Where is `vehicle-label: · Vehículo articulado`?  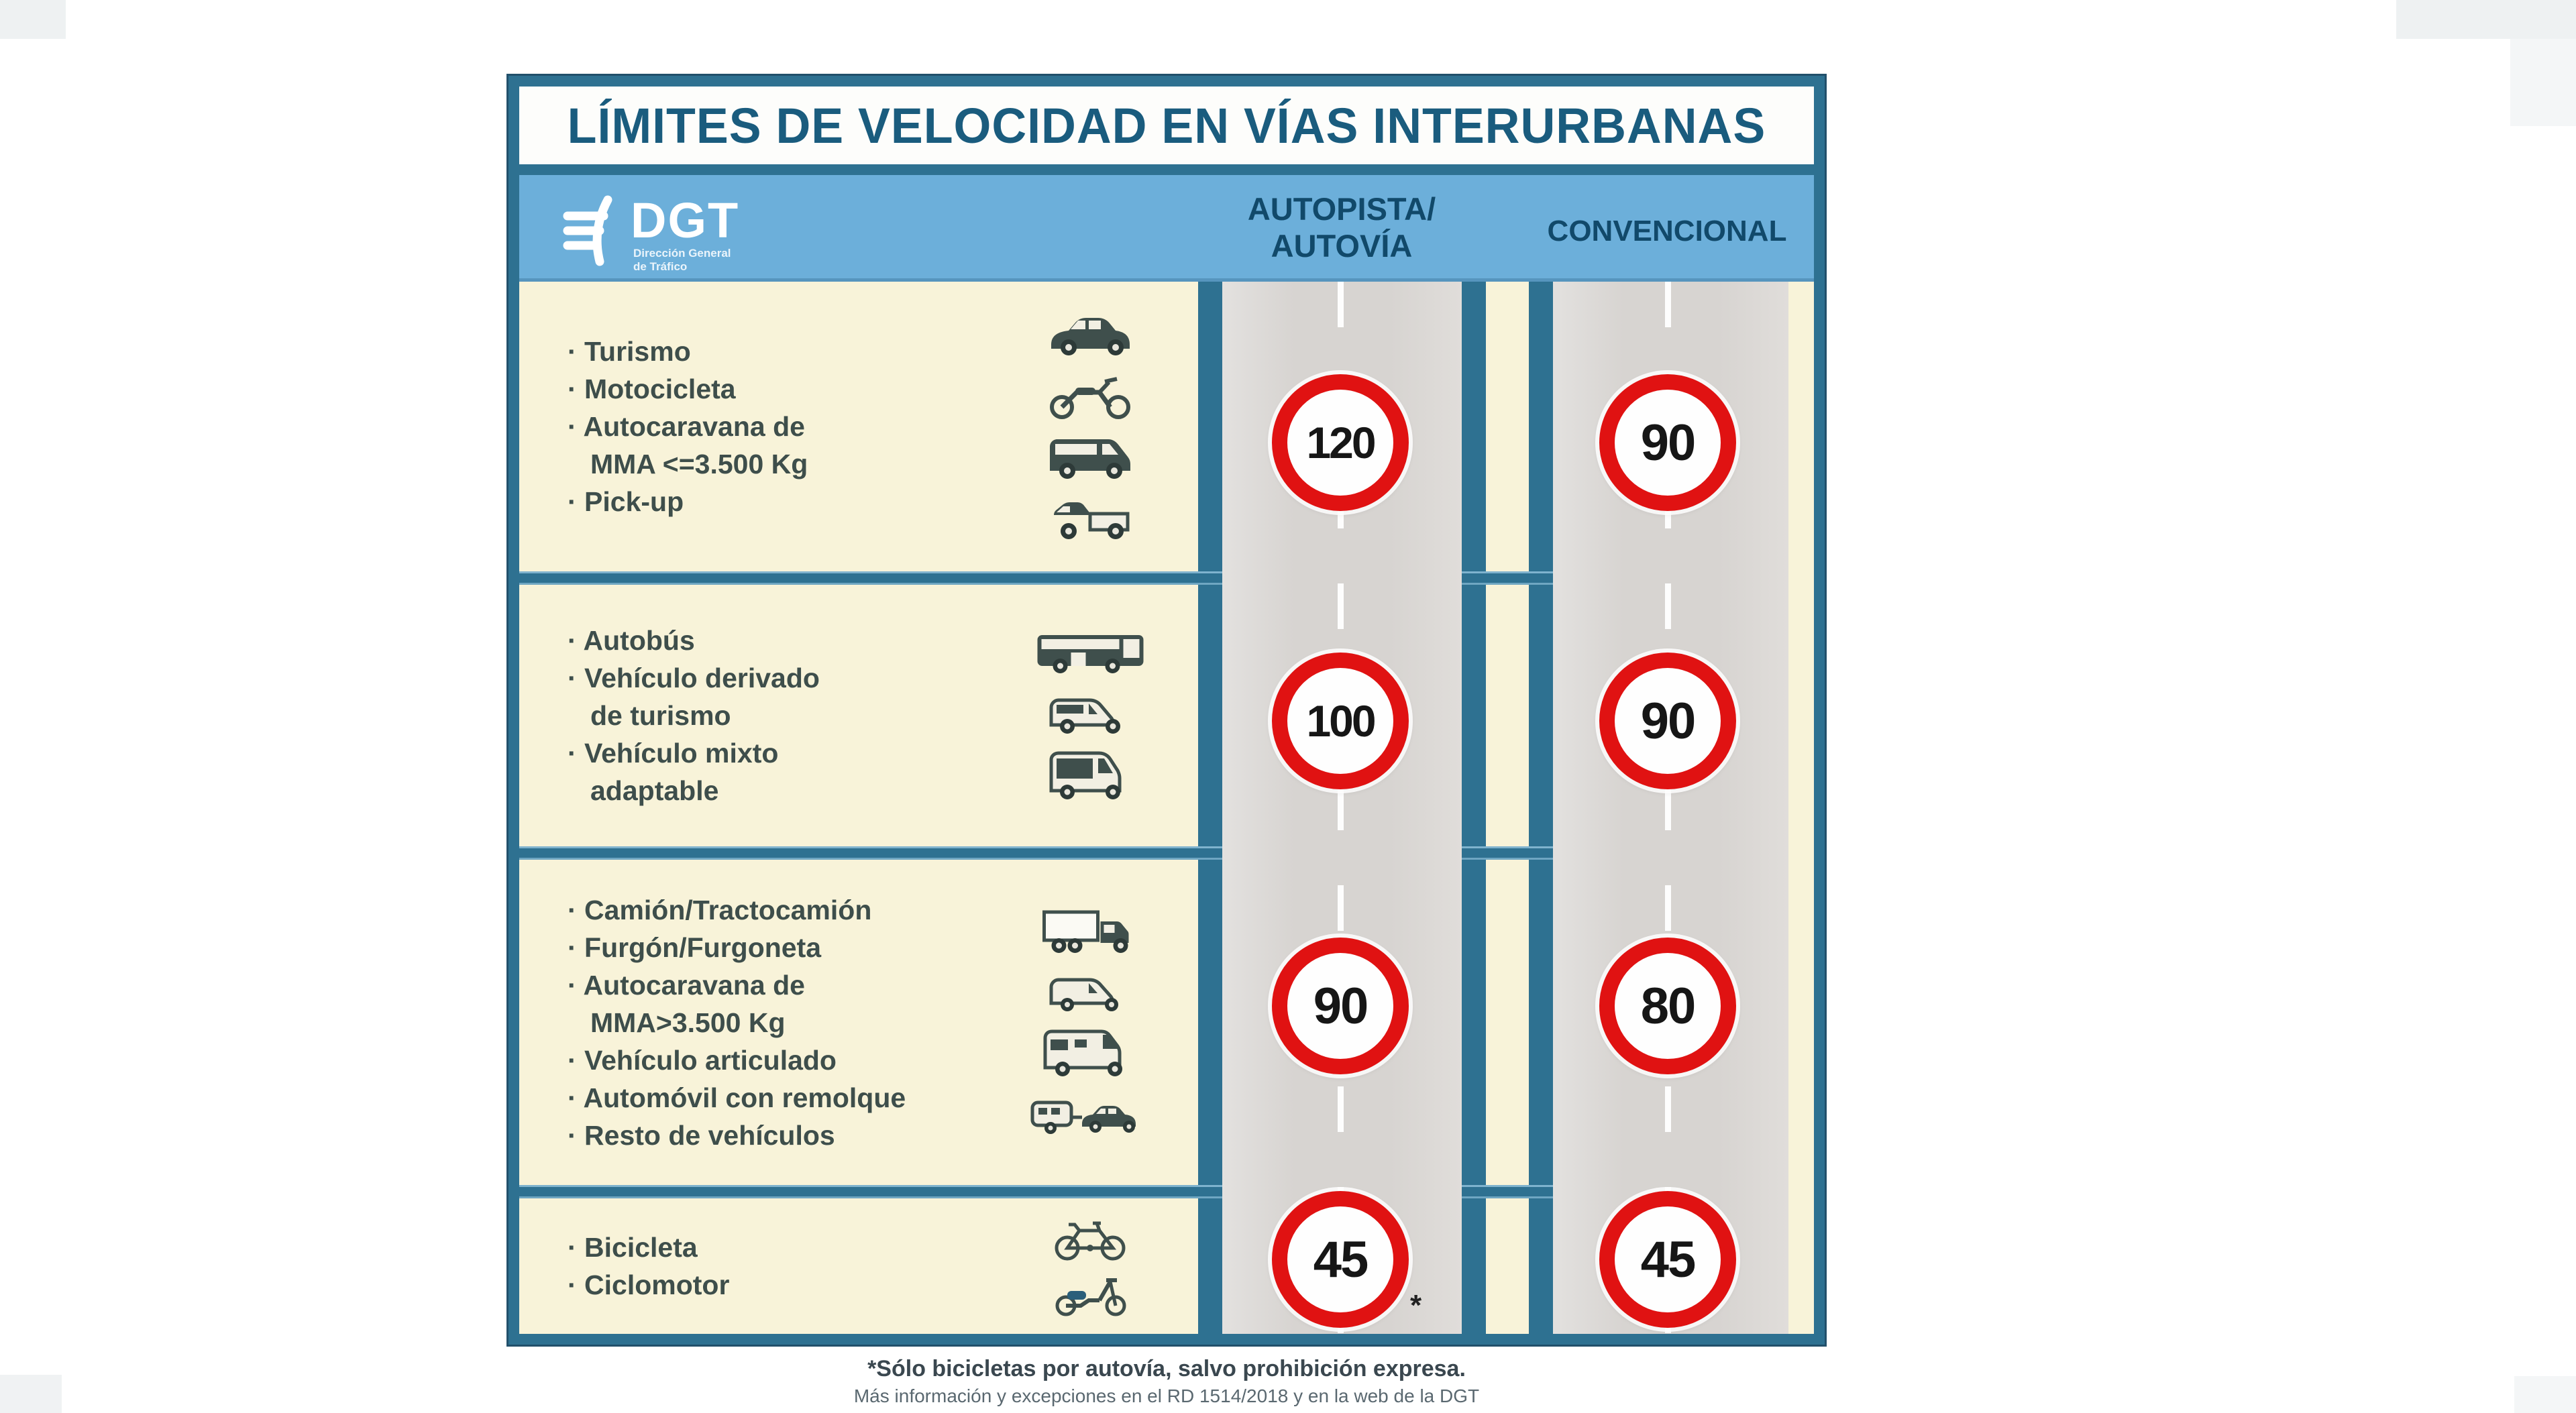 vehicle-label: · Vehículo articulado is located at coordinates (702, 1060).